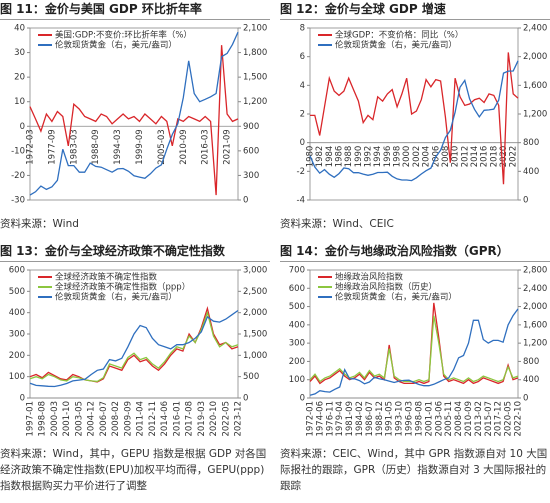 Image resolution: width=550 pixels, height=503 pixels. What do you see at coordinates (359, 157) in the screenshot?
I see `x-tick-label: 1990` at bounding box center [359, 157].